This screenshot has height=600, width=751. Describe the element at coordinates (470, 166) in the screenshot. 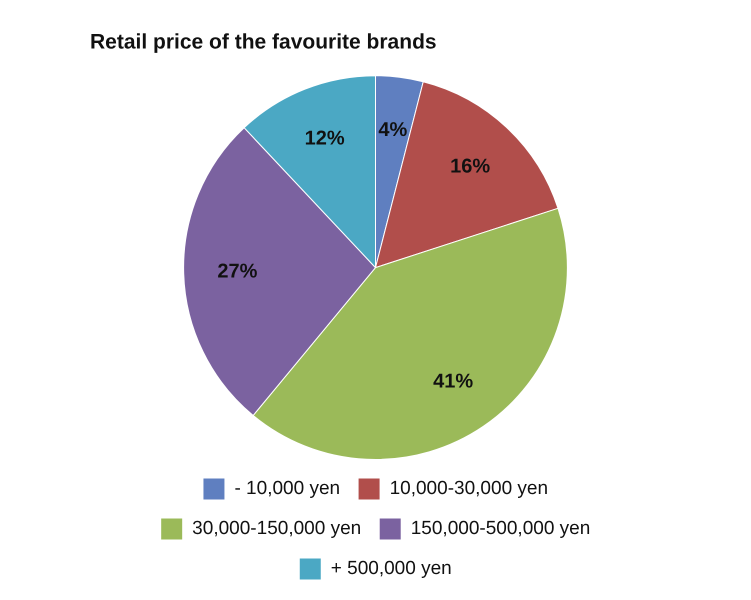

I see `data-label: 16%` at that location.